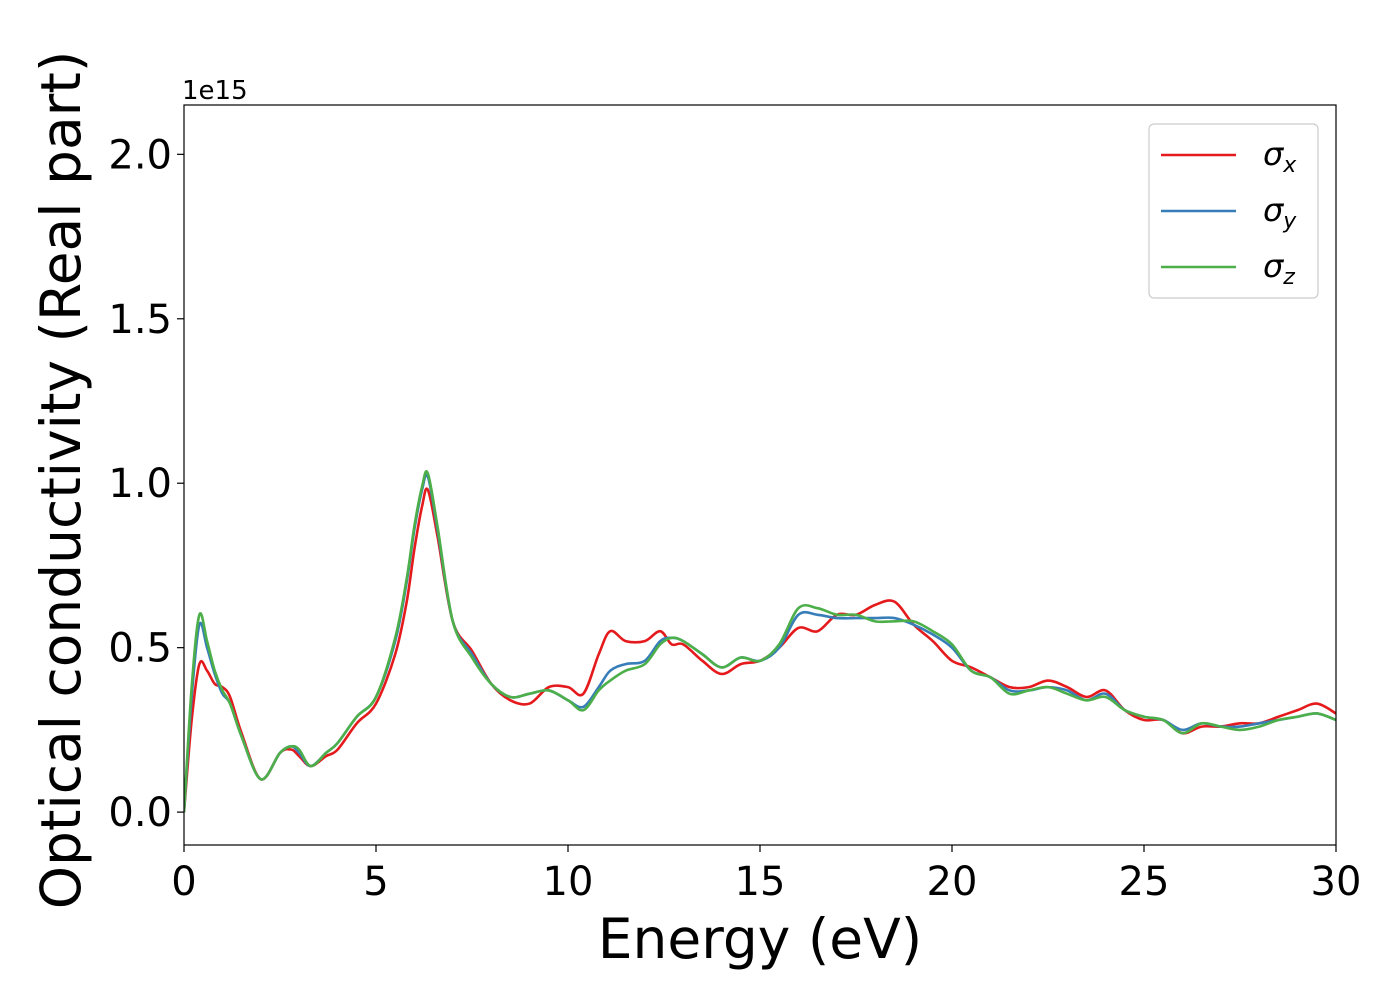 This screenshot has width=1400, height=1000. Describe the element at coordinates (1144, 882) in the screenshot. I see `x-tick-label: 25` at that location.